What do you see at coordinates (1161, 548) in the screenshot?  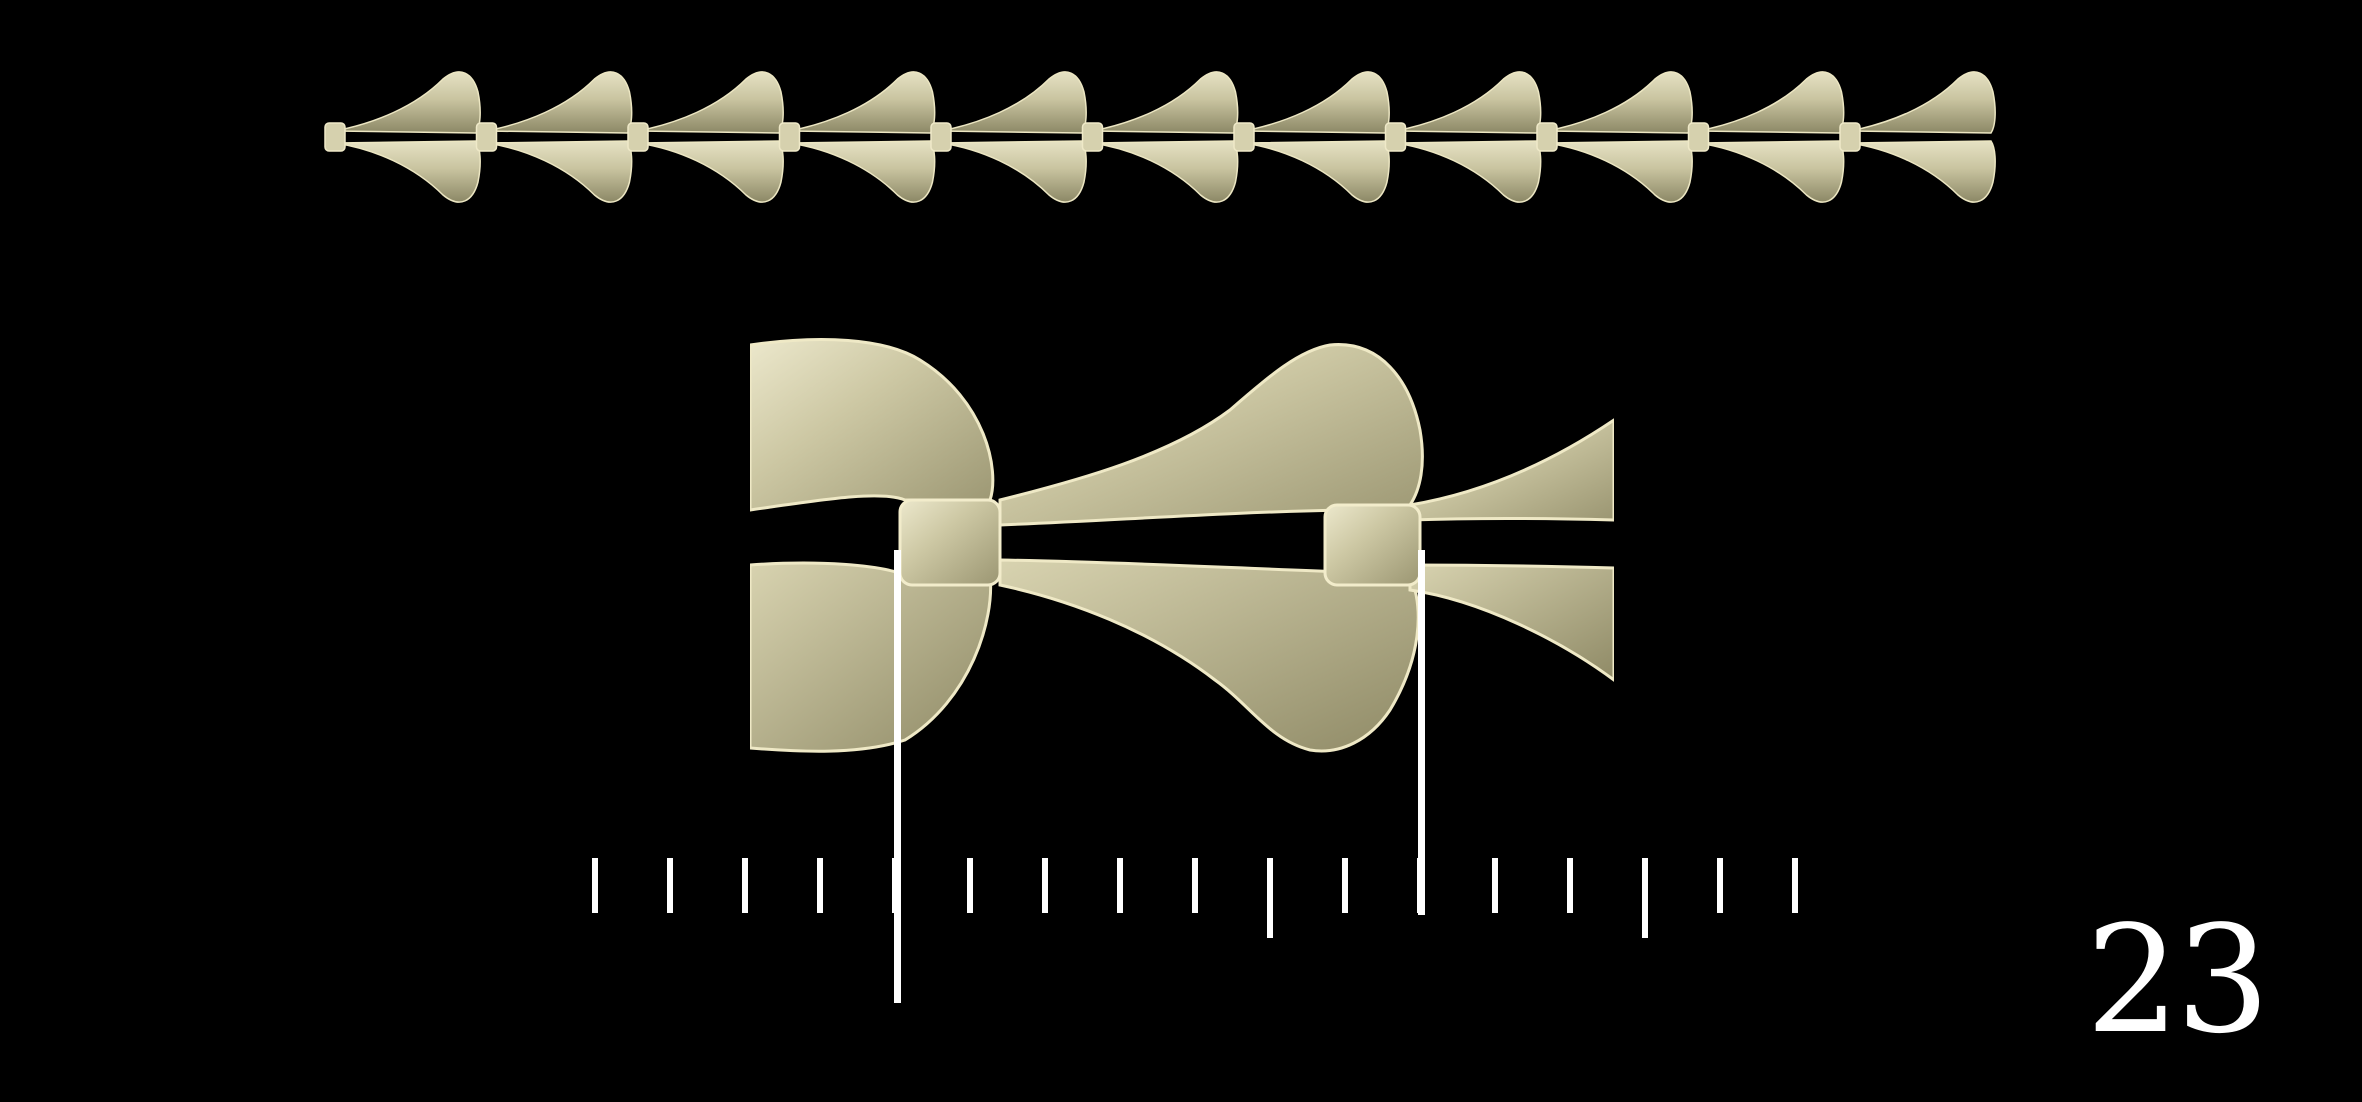 I see `detail-link-middle` at bounding box center [1161, 548].